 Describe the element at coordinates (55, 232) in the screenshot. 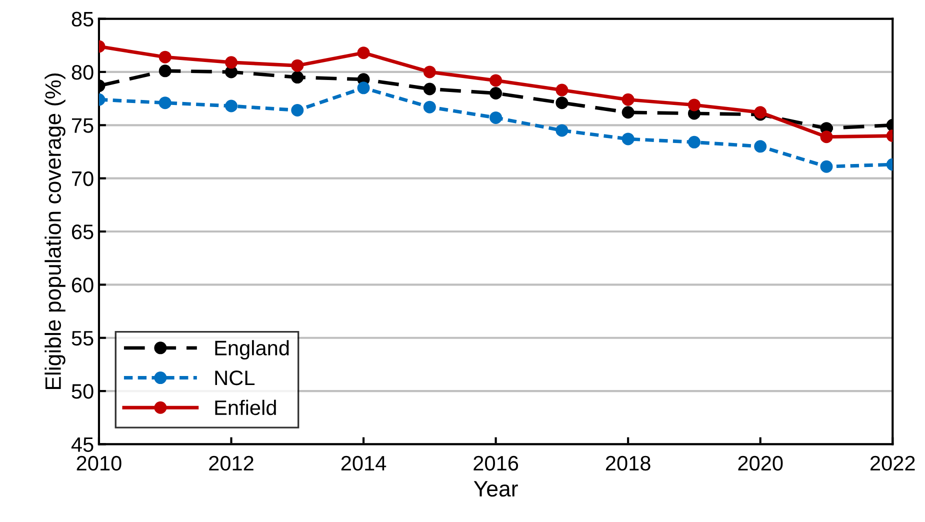

I see `y-axis-title: Eligible population coverage (%)` at that location.